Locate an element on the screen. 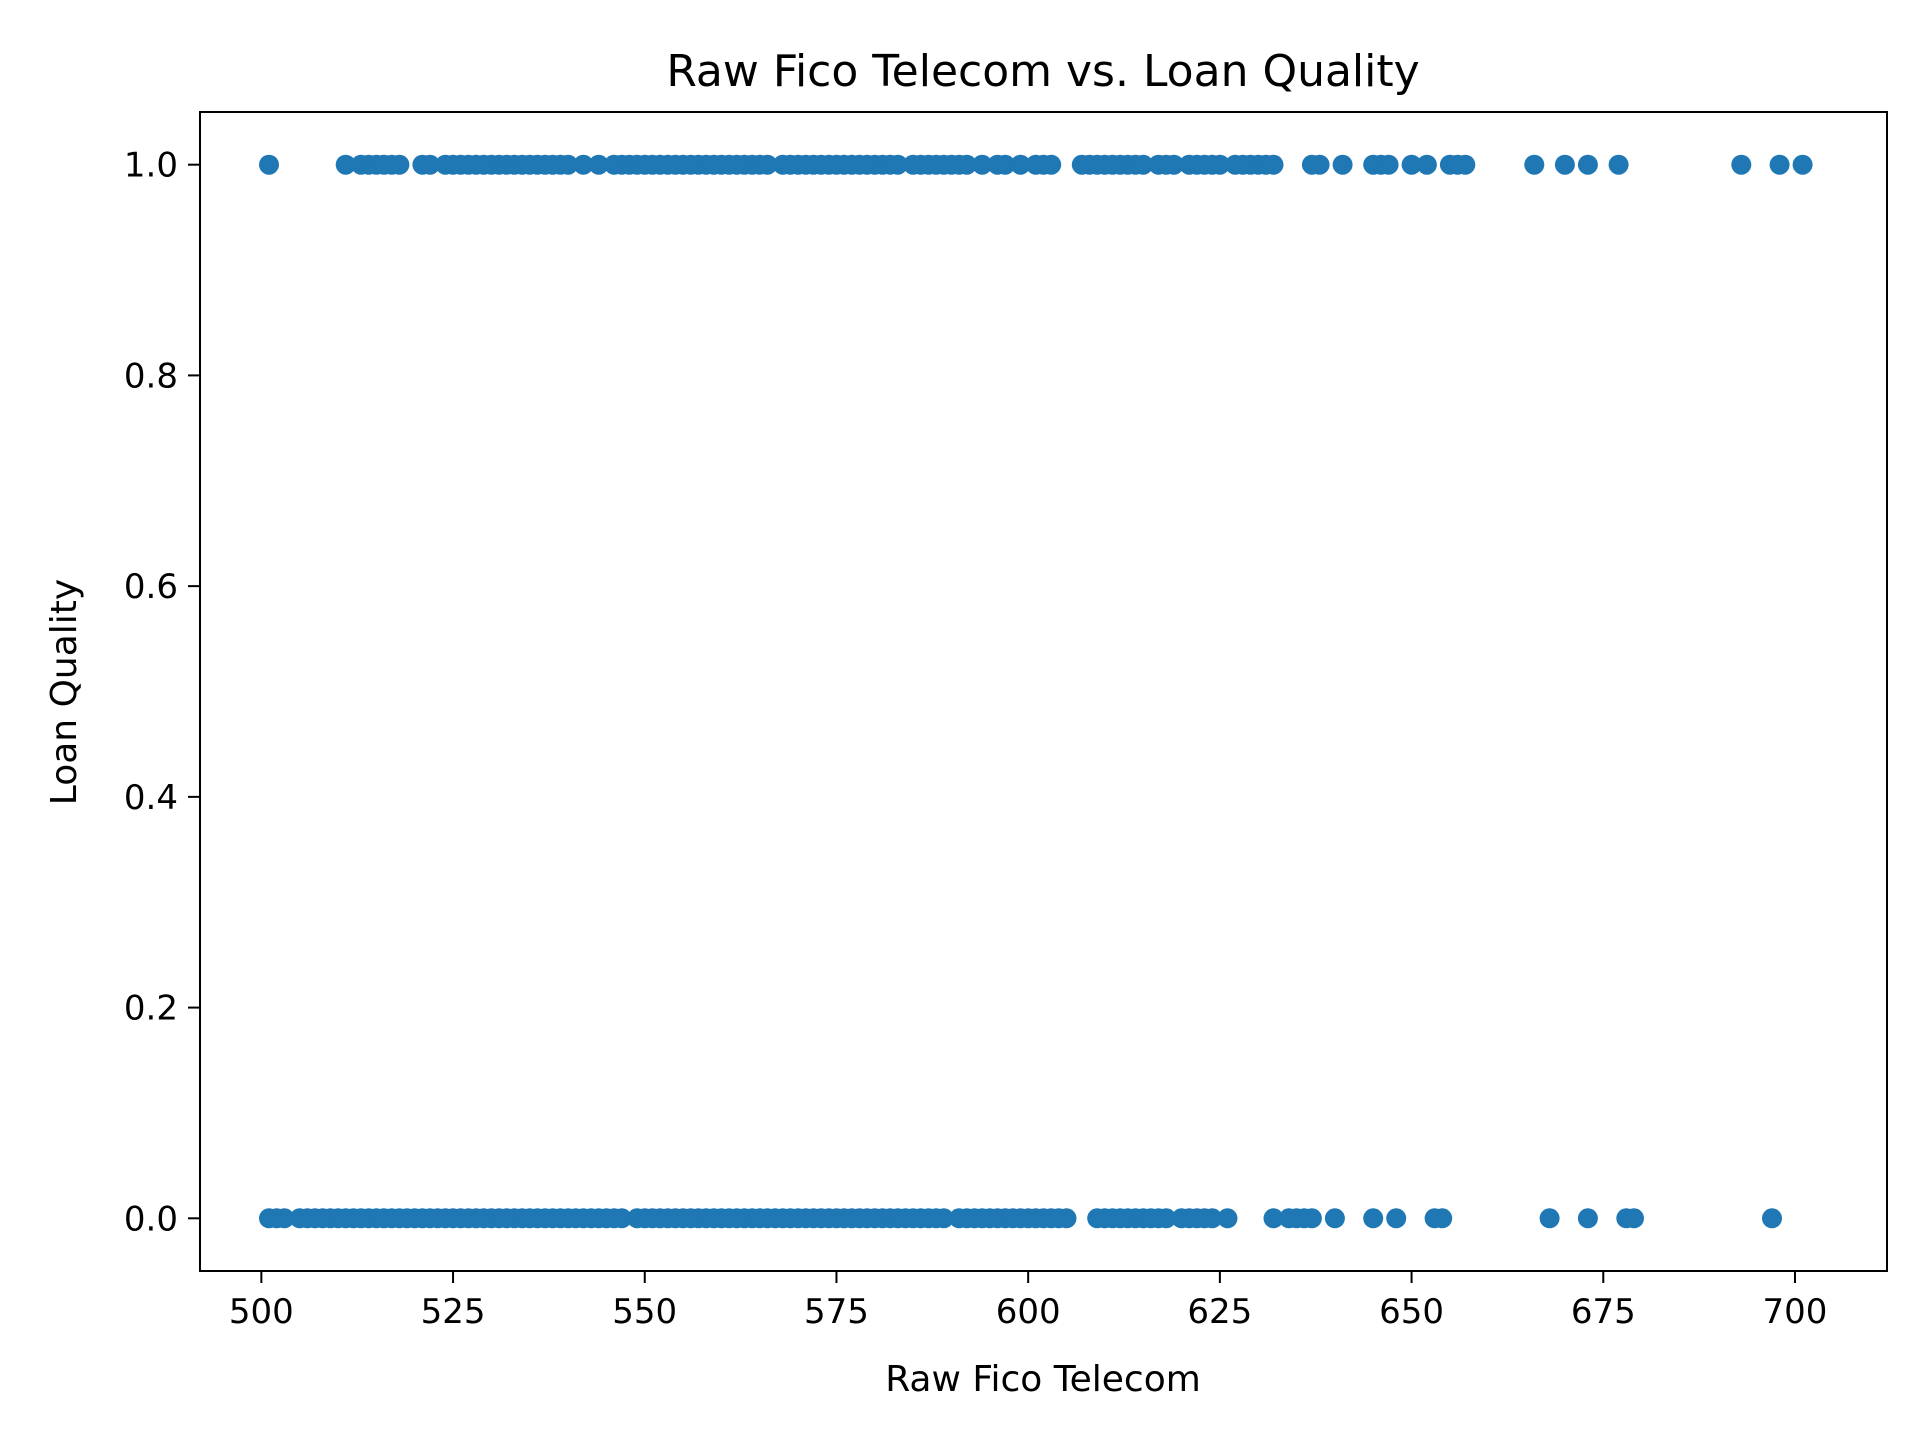 Image resolution: width=1920 pixels, height=1440 pixels. chart-title: Raw Fico Telecom vs. Loan Quality is located at coordinates (1042, 71).